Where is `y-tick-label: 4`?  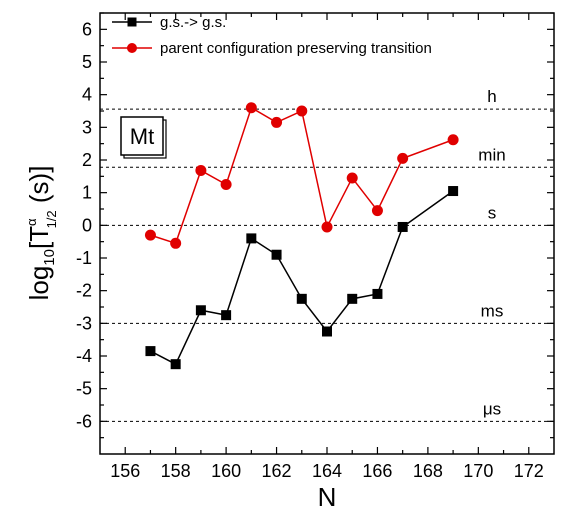 y-tick-label: 4 is located at coordinates (87, 95).